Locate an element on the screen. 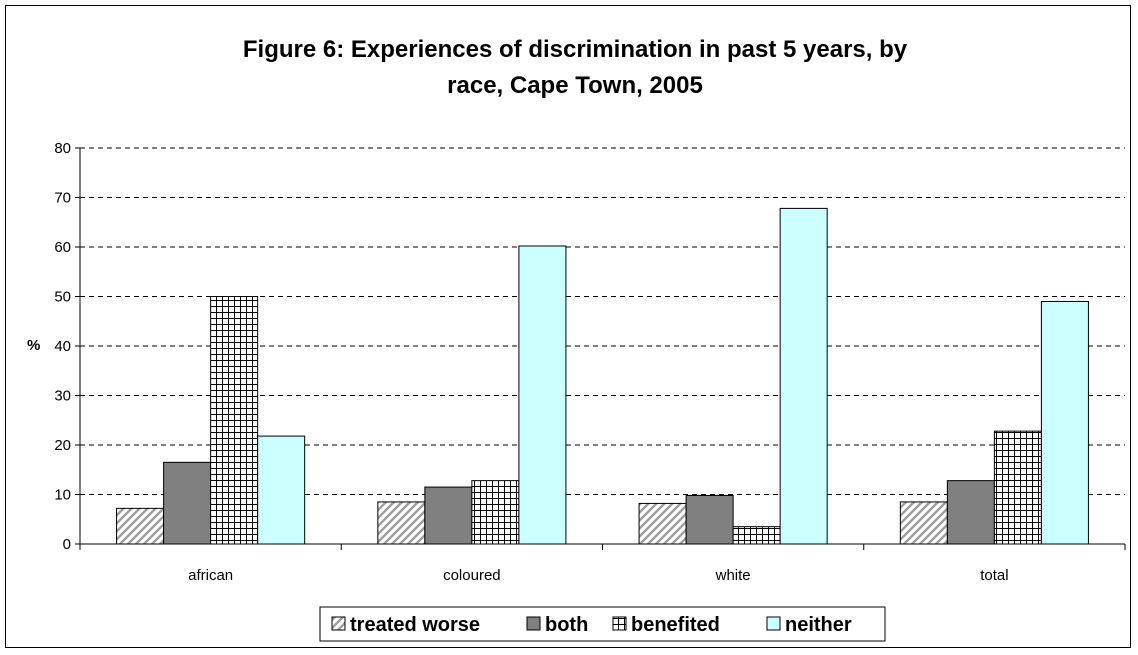  x-category-label: african is located at coordinates (210, 575).